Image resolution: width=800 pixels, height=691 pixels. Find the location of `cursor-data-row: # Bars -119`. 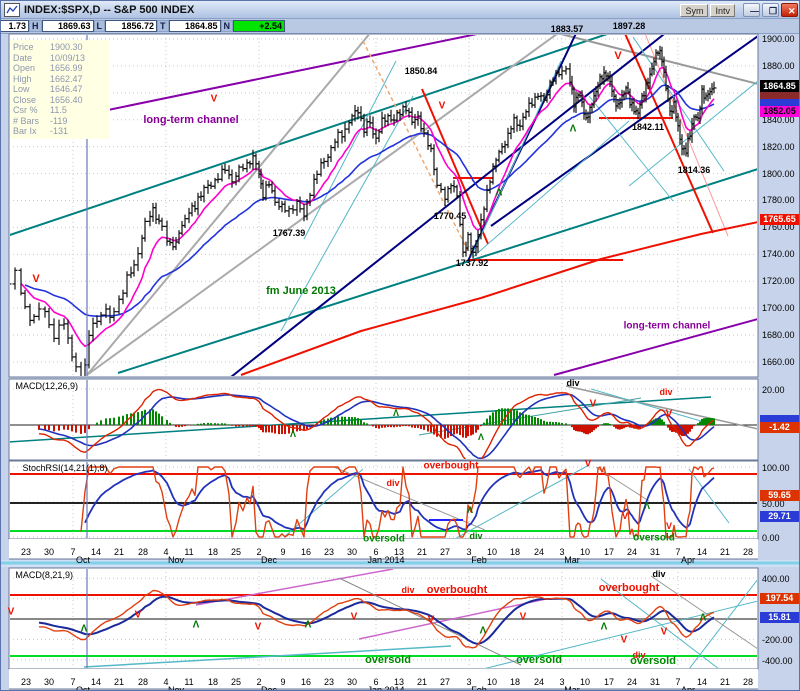

cursor-data-row: # Bars -119 is located at coordinates (40, 120).